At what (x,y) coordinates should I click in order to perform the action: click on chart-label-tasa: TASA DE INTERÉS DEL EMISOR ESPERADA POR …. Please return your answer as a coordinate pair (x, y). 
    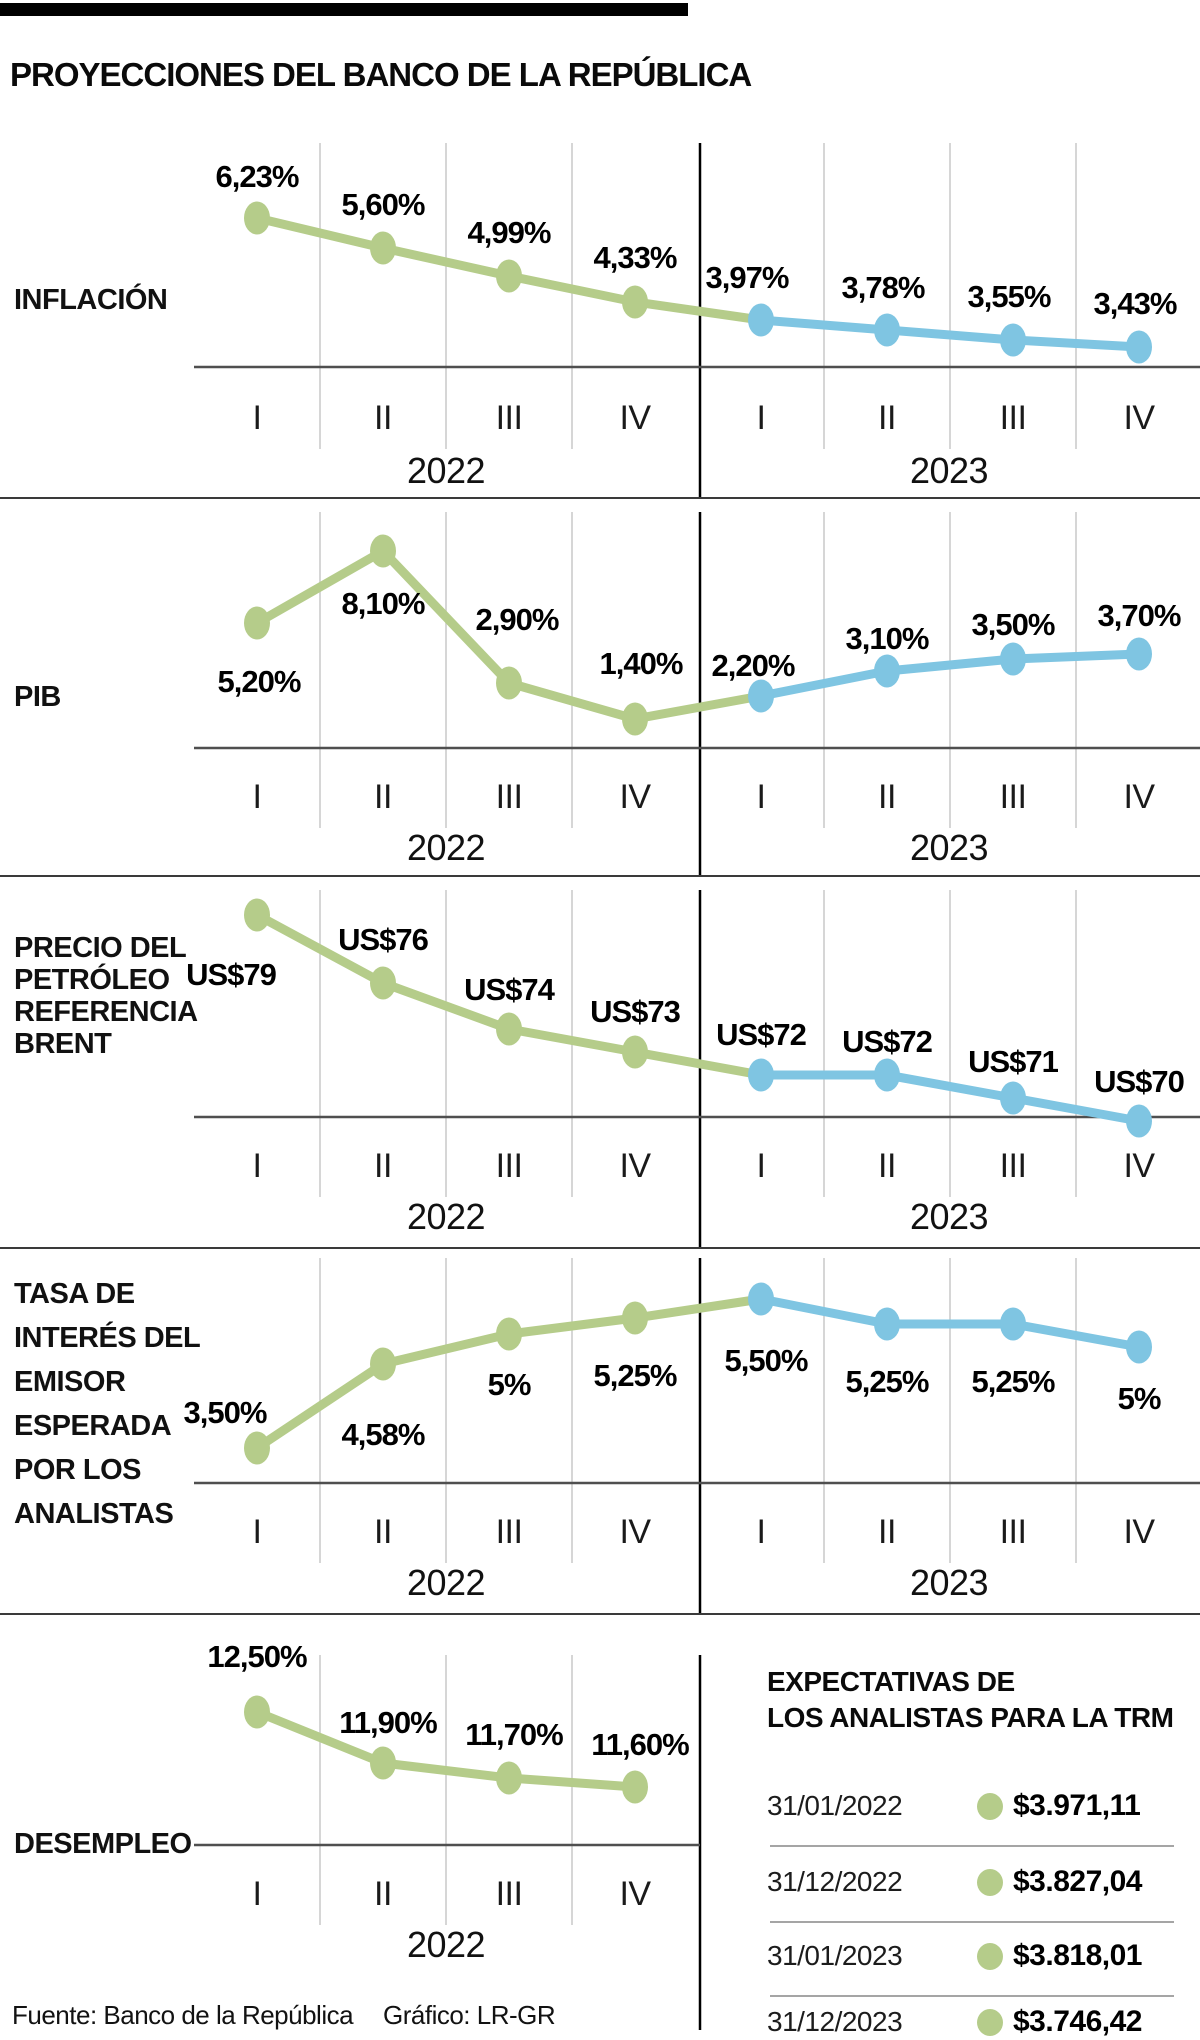
    Looking at the image, I should click on (107, 1404).